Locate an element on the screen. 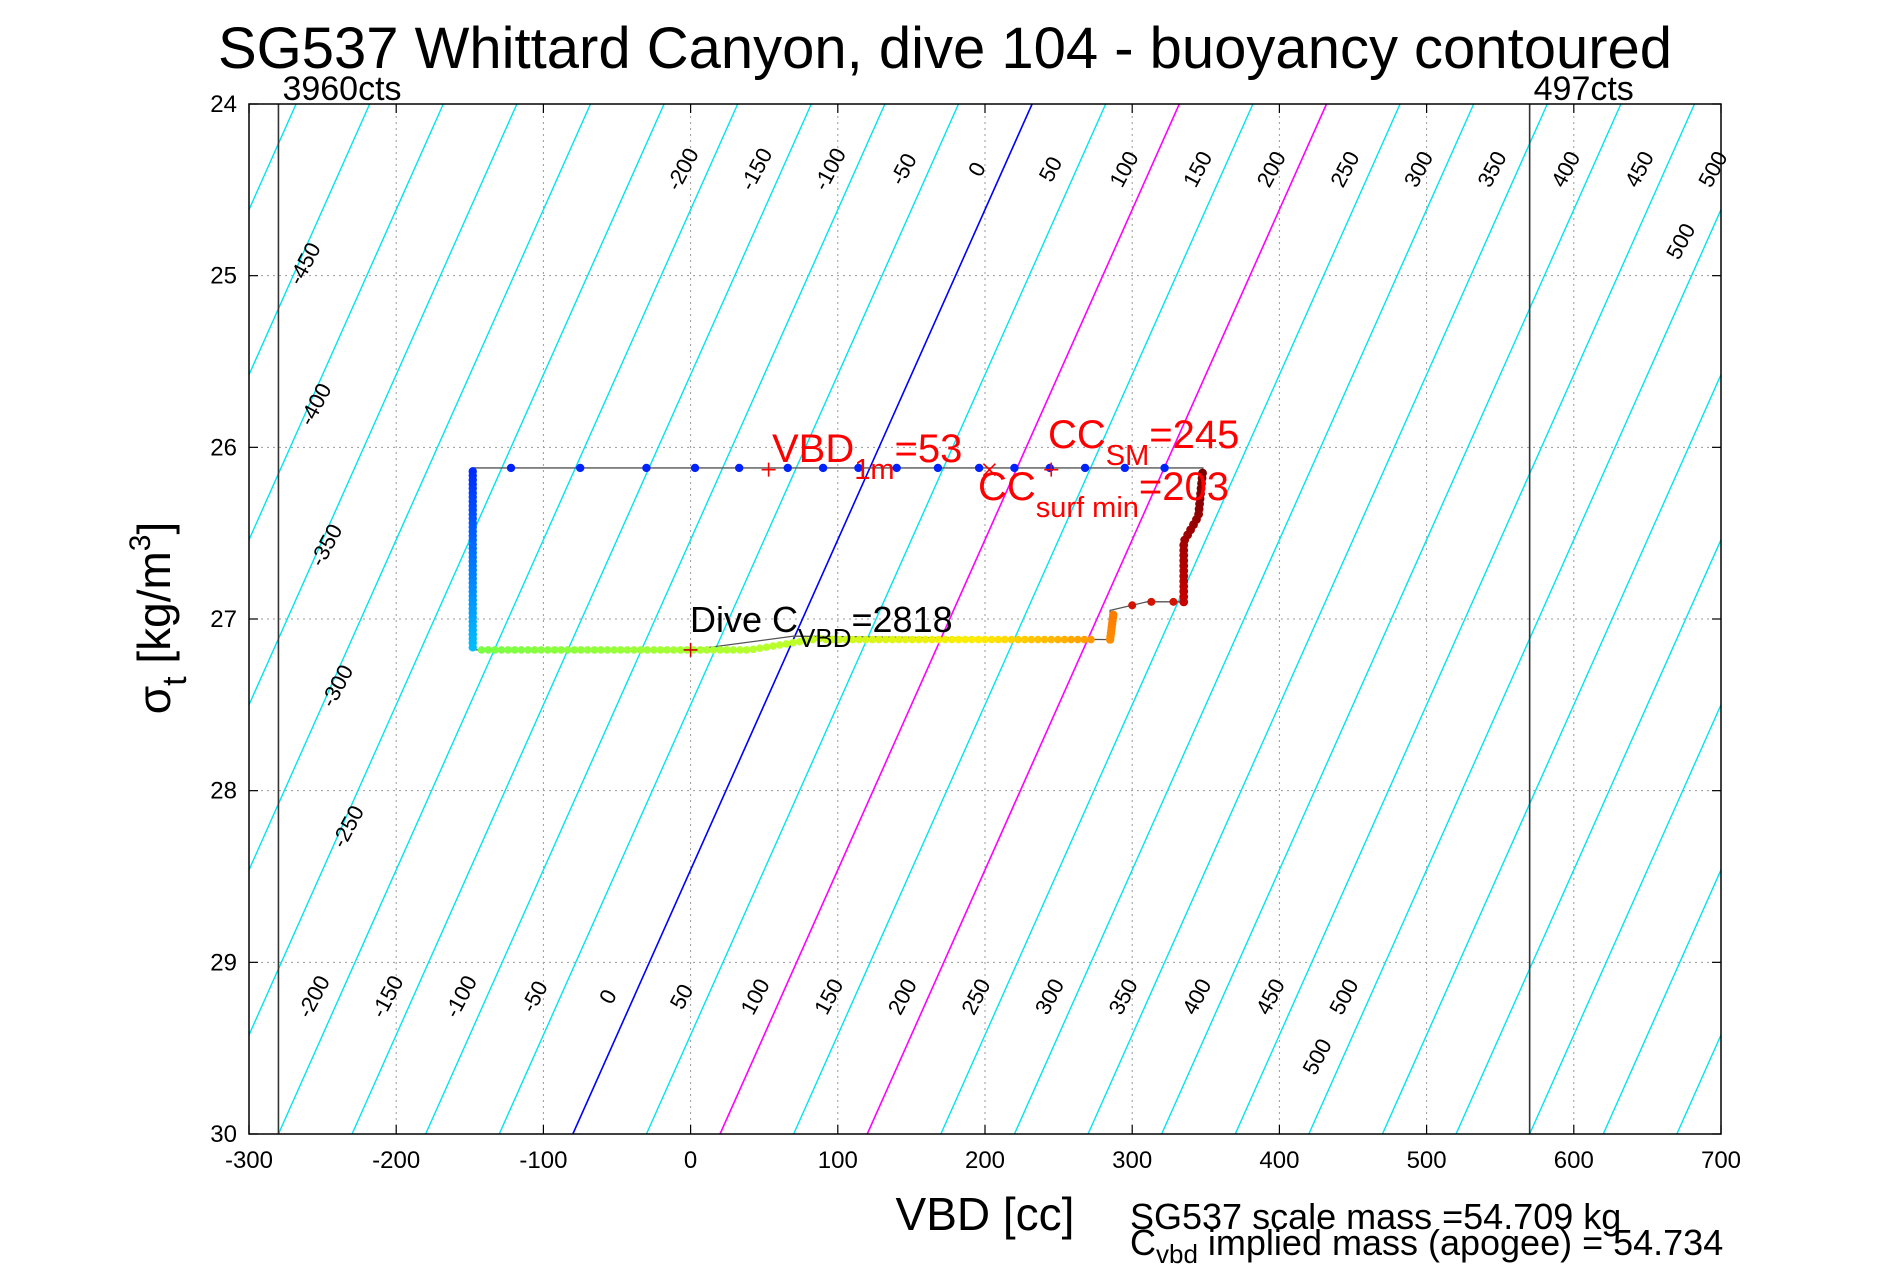  annotation-dive-cvbd: Dive CVBD=2818 is located at coordinates (821, 626).